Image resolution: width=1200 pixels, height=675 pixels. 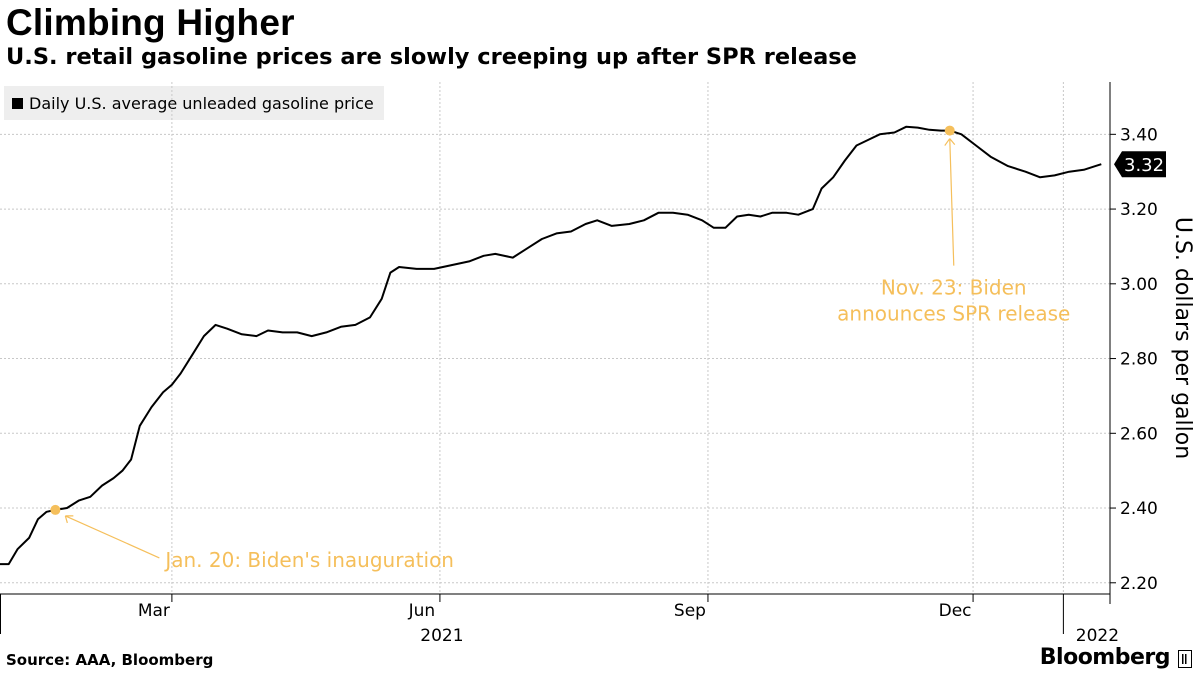 What do you see at coordinates (955, 611) in the screenshot?
I see `x-tick-label: Dec` at bounding box center [955, 611].